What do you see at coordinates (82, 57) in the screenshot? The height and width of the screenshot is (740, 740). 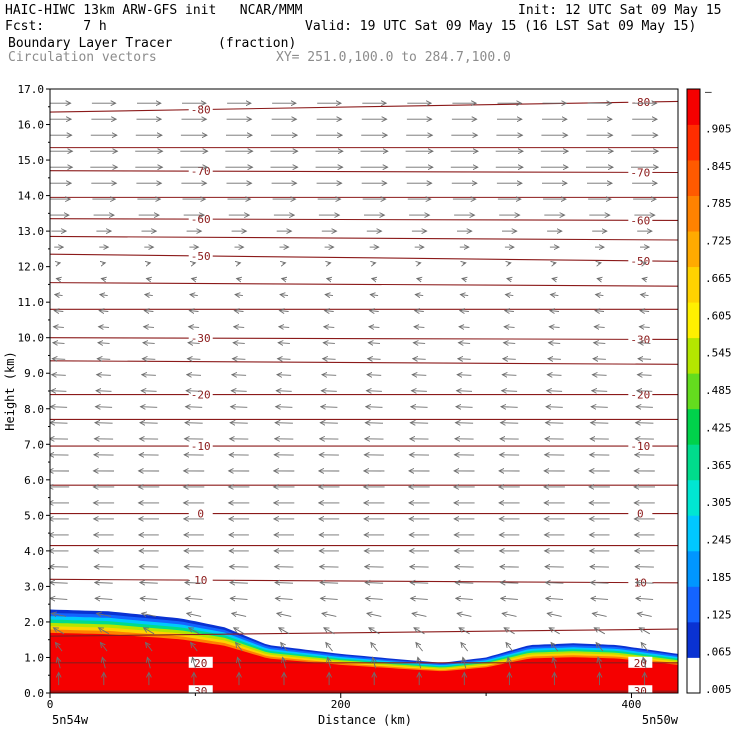 I see `vector-field-name: Circulation vectors` at bounding box center [82, 57].